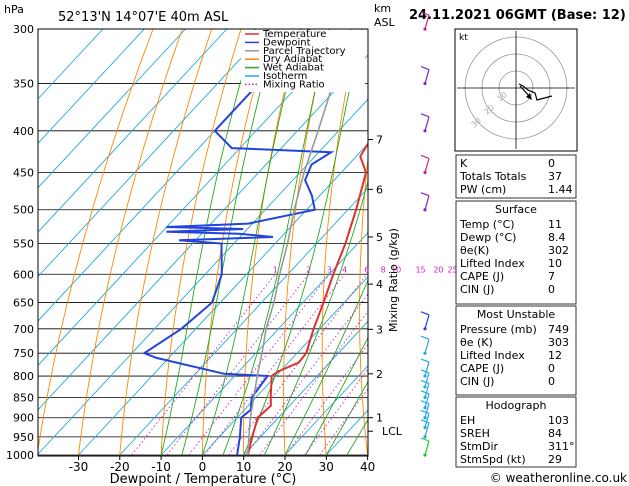 This screenshot has height=486, width=629. What do you see at coordinates (483, 189) in the screenshot?
I see `table-label: PW (cm)` at bounding box center [483, 189].